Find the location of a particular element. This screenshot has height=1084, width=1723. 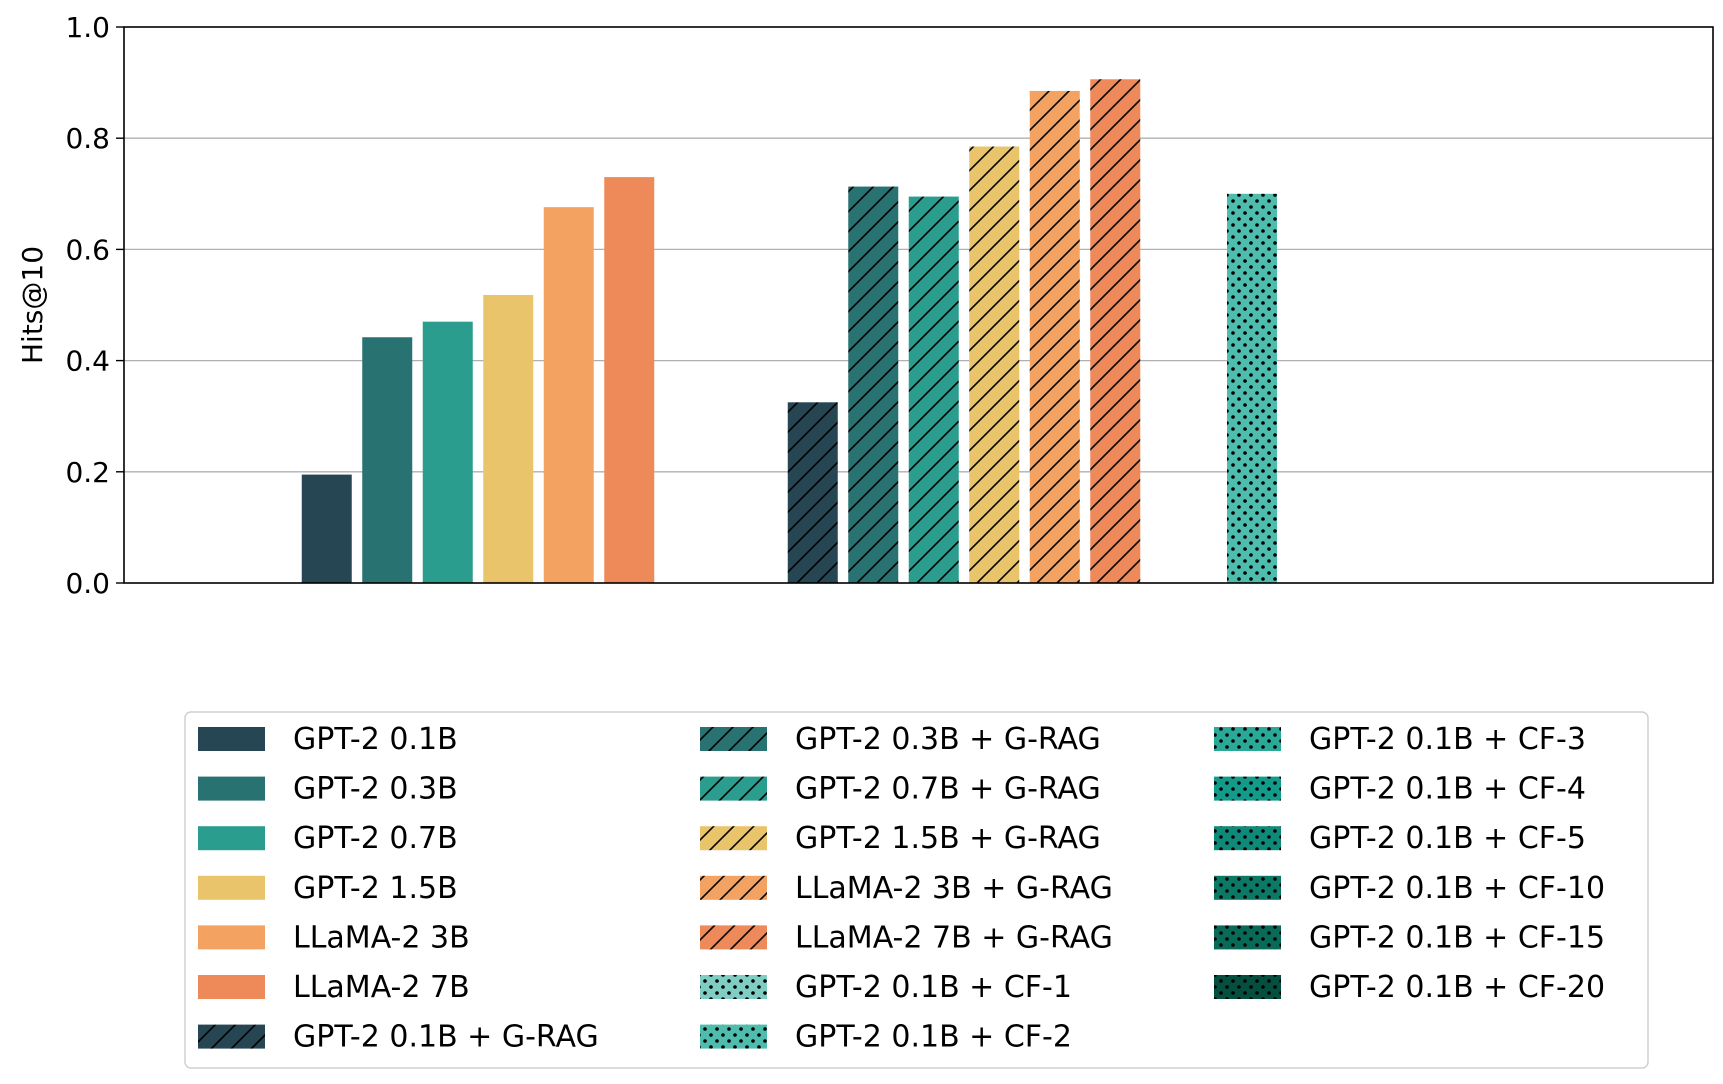

legend-item-llama-2-7b: LLaMA-2 7B is located at coordinates (334, 987).